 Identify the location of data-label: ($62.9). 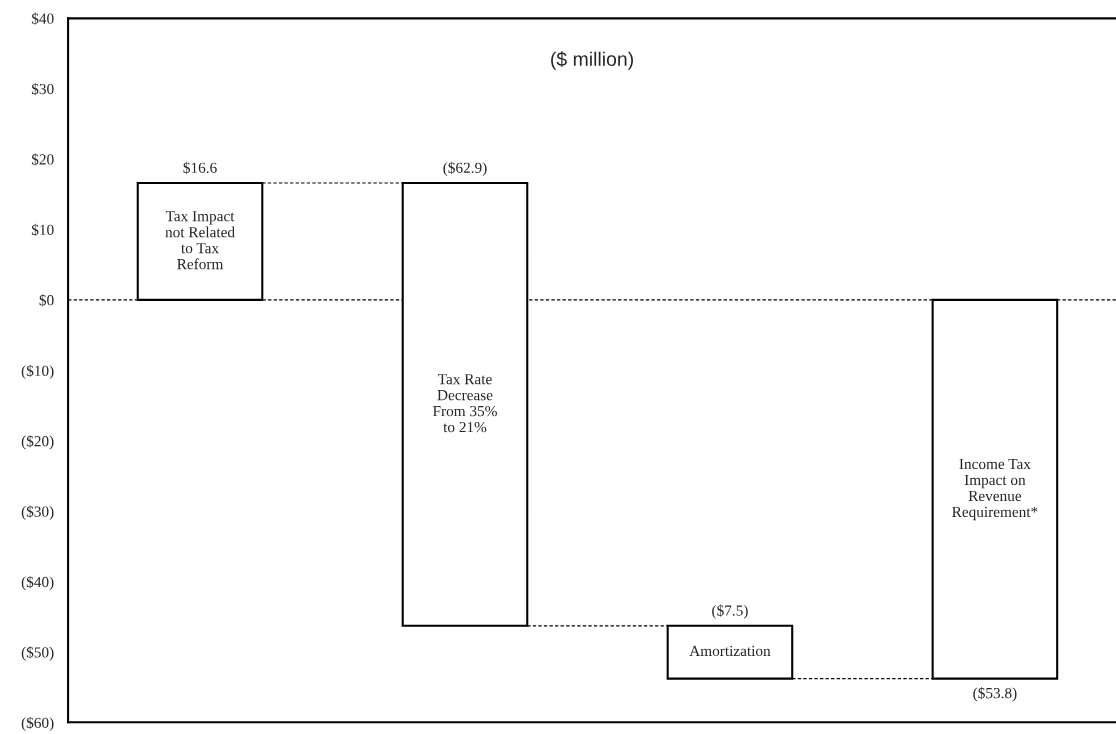
(465, 169).